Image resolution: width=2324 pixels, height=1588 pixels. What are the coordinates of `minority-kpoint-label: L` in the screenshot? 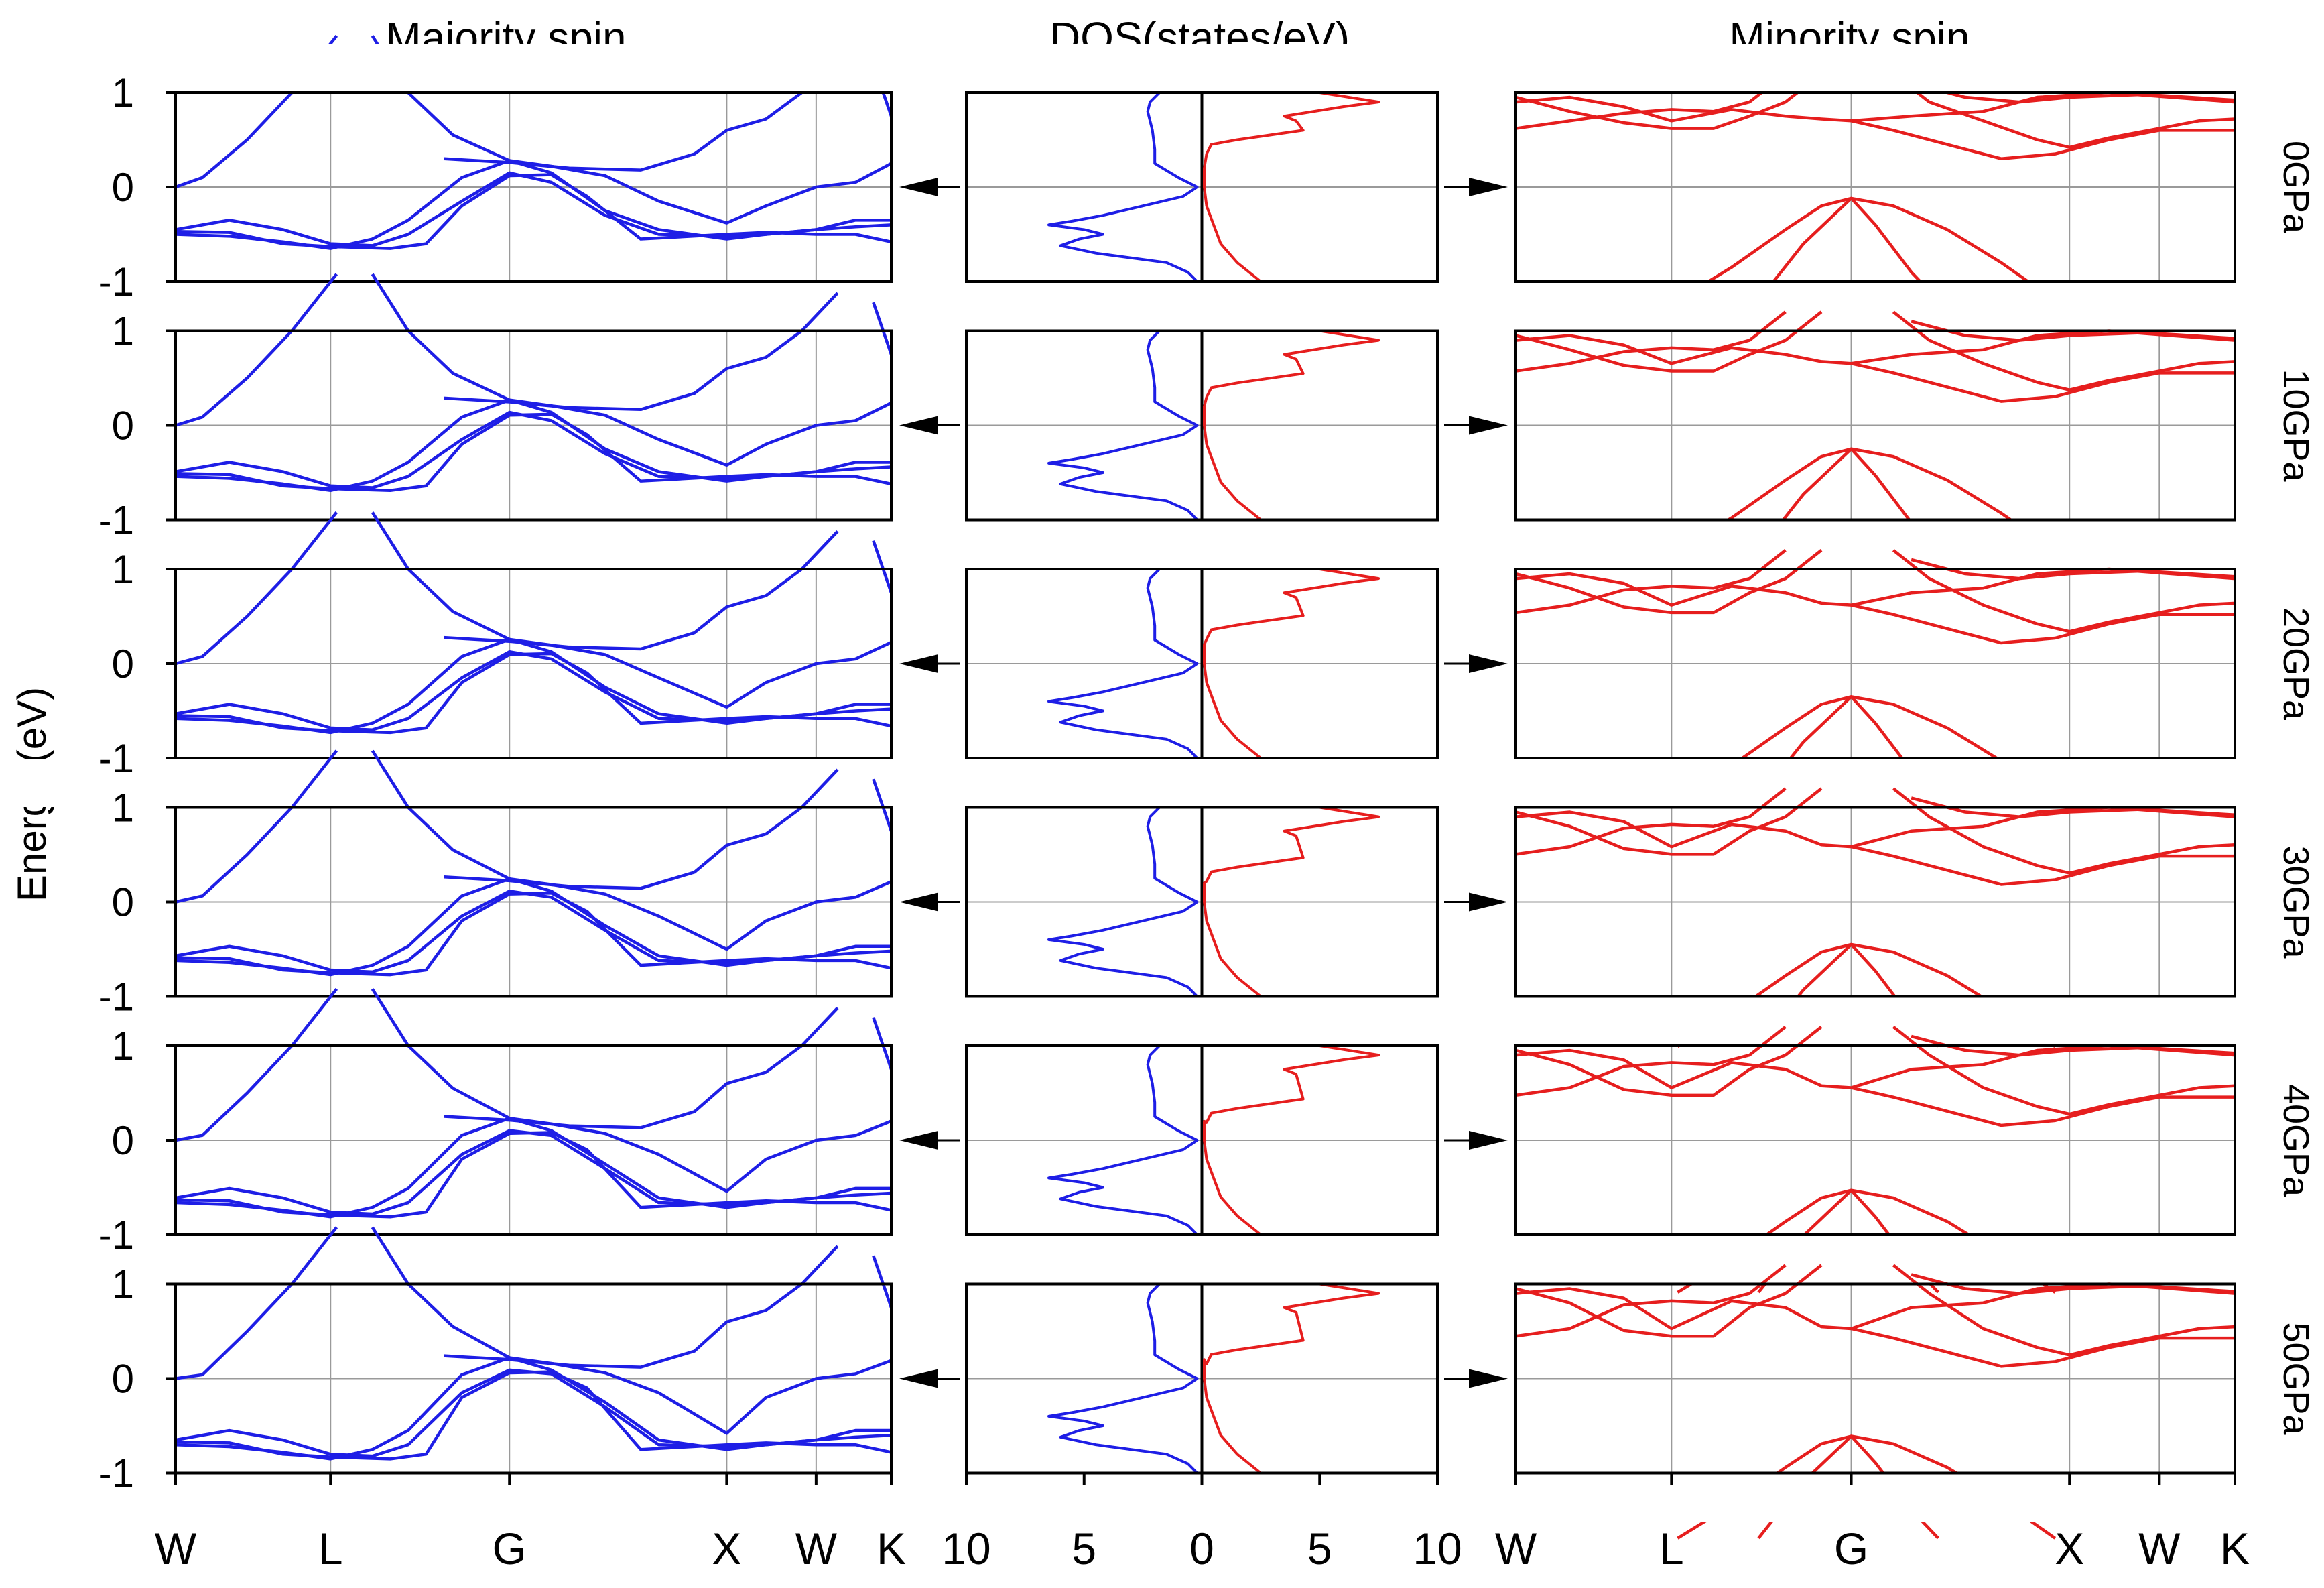 It's located at (1672, 1549).